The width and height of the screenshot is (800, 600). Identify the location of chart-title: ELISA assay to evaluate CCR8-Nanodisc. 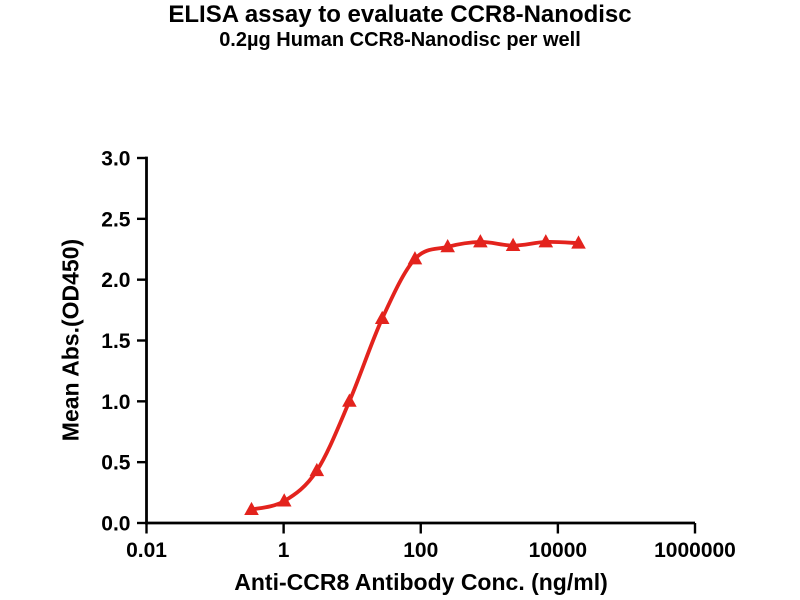
(400, 14).